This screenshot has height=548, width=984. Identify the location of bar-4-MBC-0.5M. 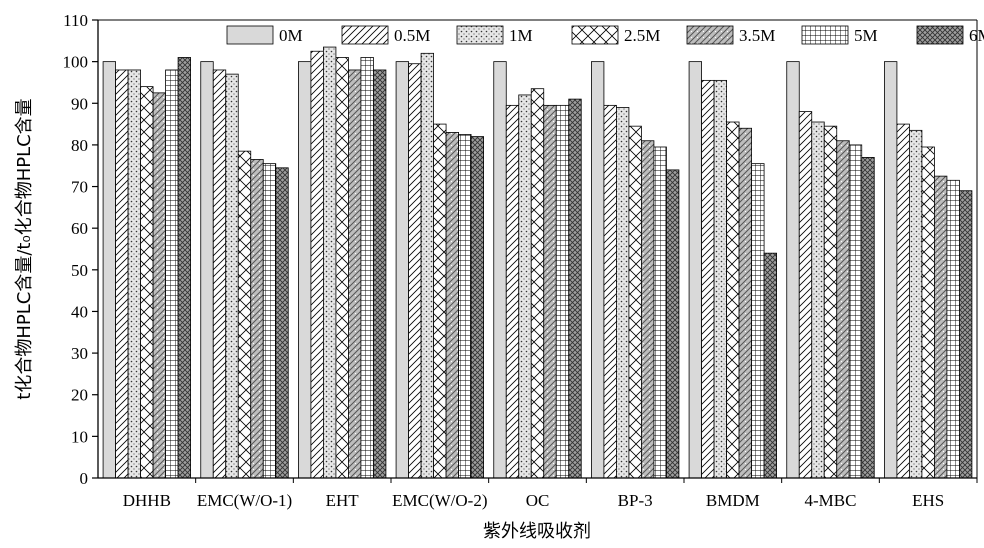
(805, 295).